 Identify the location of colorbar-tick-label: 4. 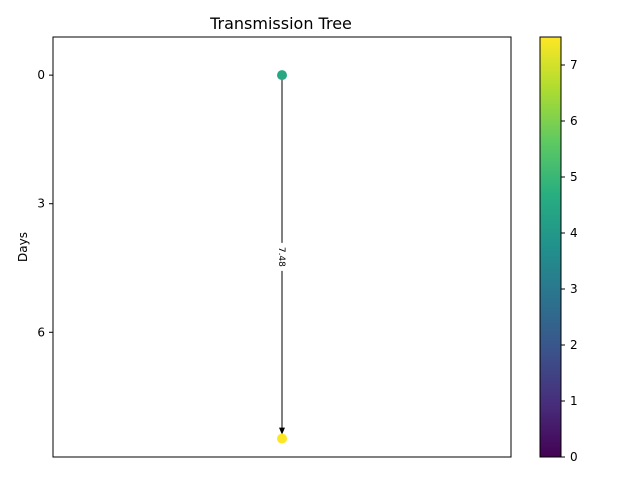
(574, 233).